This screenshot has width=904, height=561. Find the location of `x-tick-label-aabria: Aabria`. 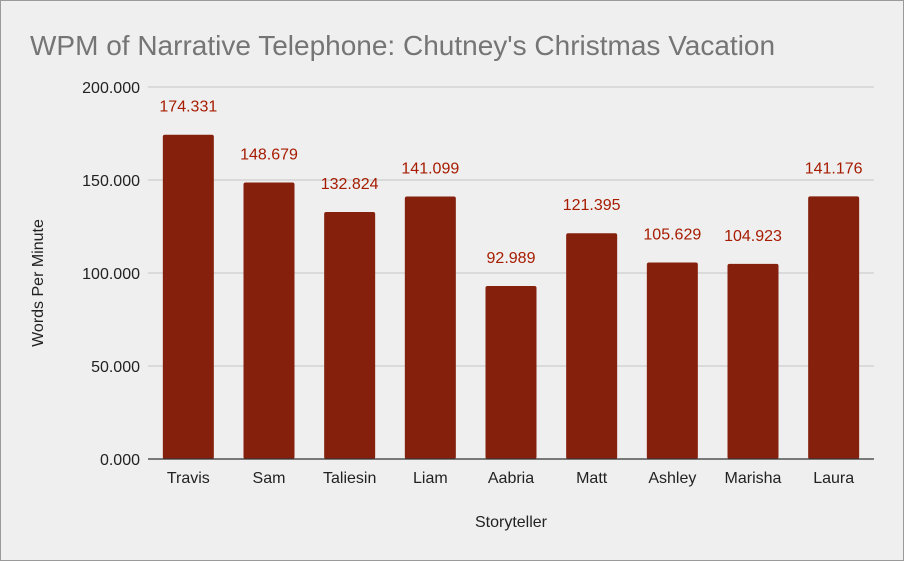

x-tick-label-aabria: Aabria is located at coordinates (511, 478).